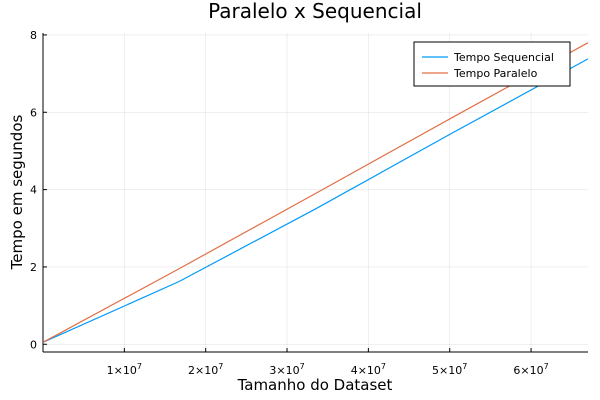 This screenshot has width=600, height=400. What do you see at coordinates (33, 344) in the screenshot?
I see `y-tick-label: 0` at bounding box center [33, 344].